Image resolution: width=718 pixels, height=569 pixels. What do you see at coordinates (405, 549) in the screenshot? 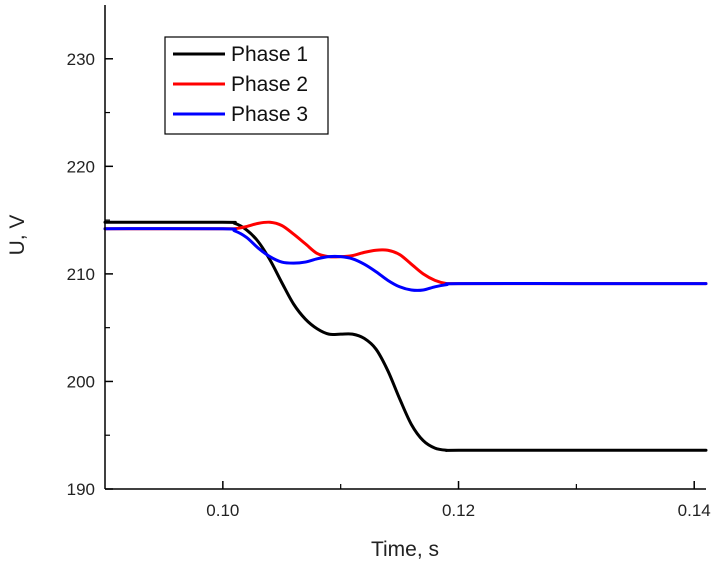
I see `x-axis-title: Time, s` at bounding box center [405, 549].